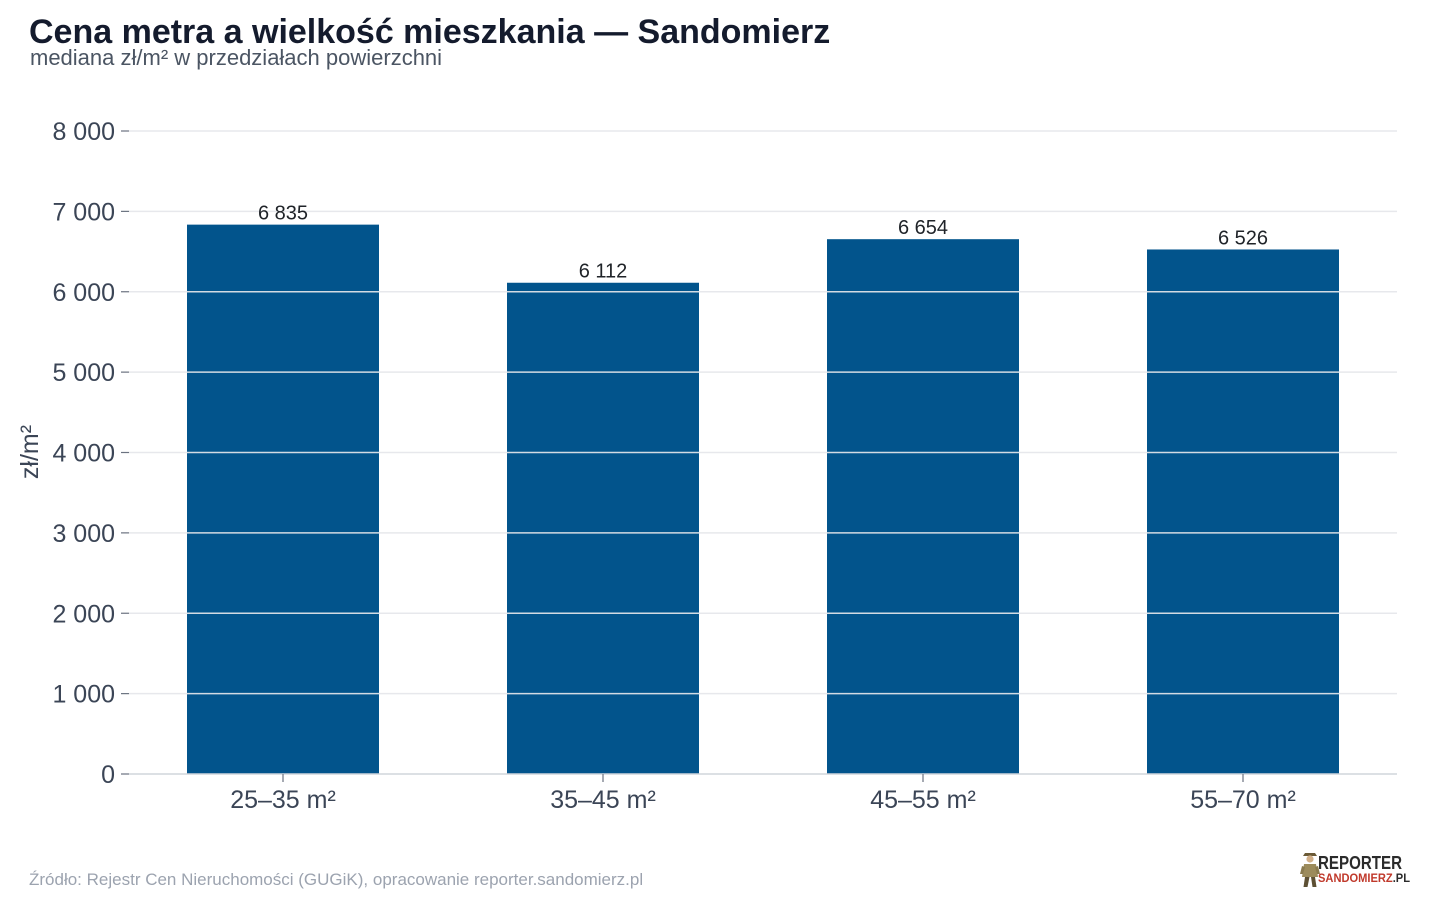 The height and width of the screenshot is (900, 1440). Describe the element at coordinates (30, 452) in the screenshot. I see `y-axis-title: zł/m²` at that location.